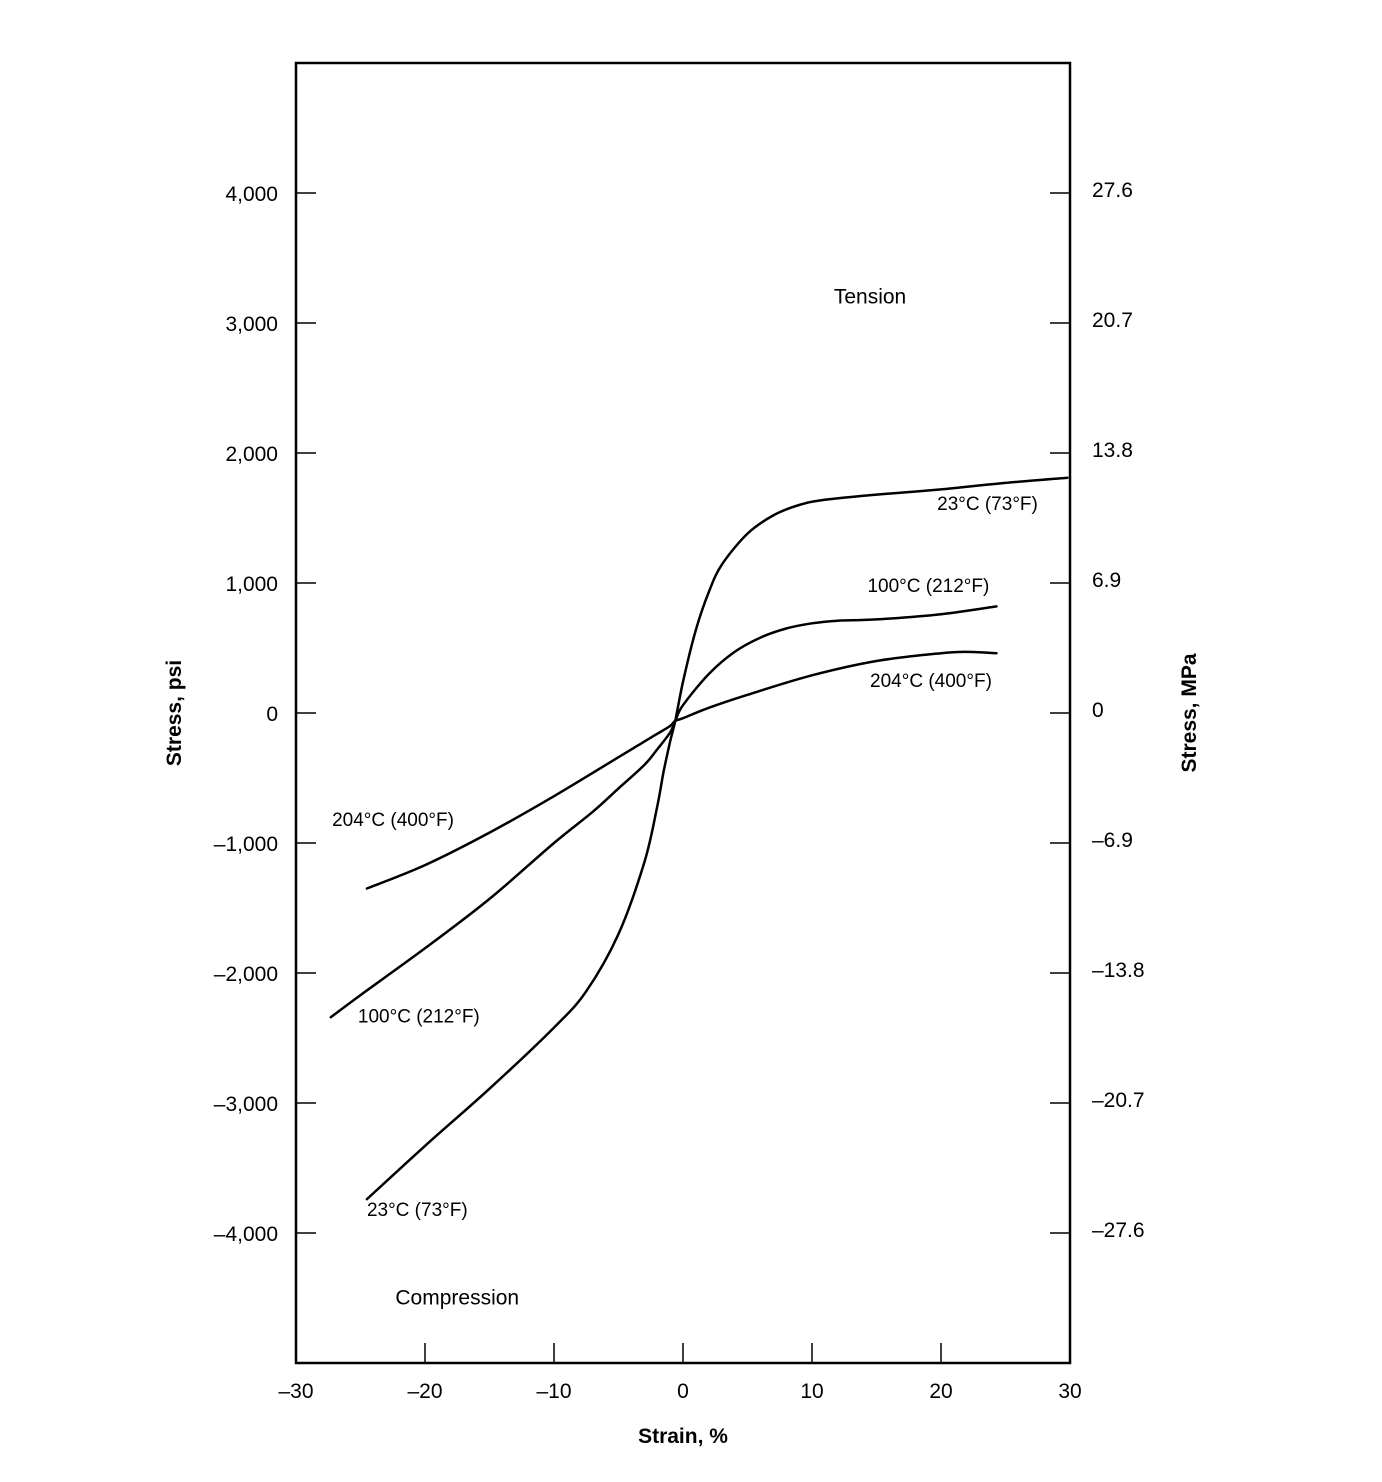  I want to click on y-tick-label-right: –13.8, so click(1118, 970).